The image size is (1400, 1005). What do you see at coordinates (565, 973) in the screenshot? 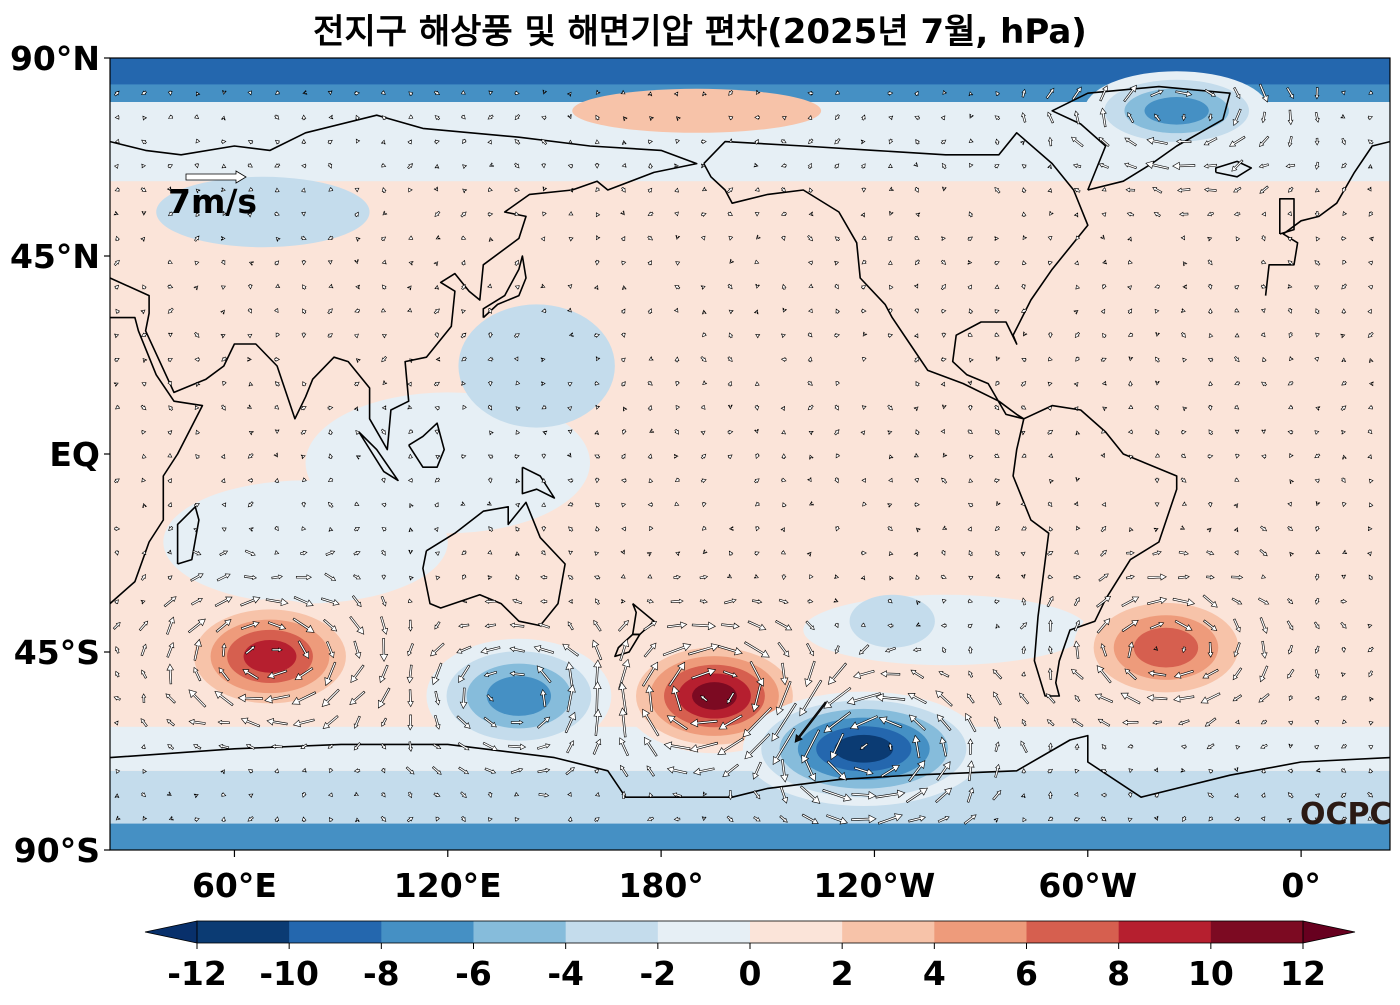
I see `colorbar-tick-label: -4` at bounding box center [565, 973].